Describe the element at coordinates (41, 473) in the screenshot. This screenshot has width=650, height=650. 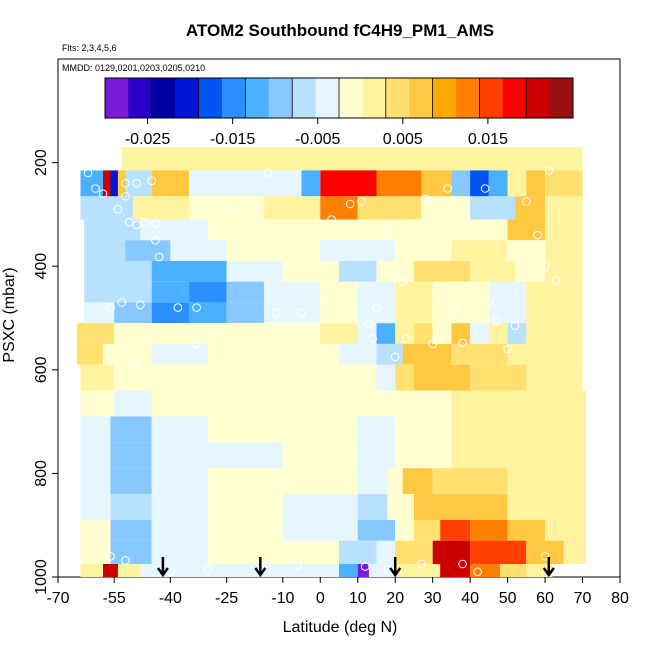
I see `y-tick-label: 800` at that location.